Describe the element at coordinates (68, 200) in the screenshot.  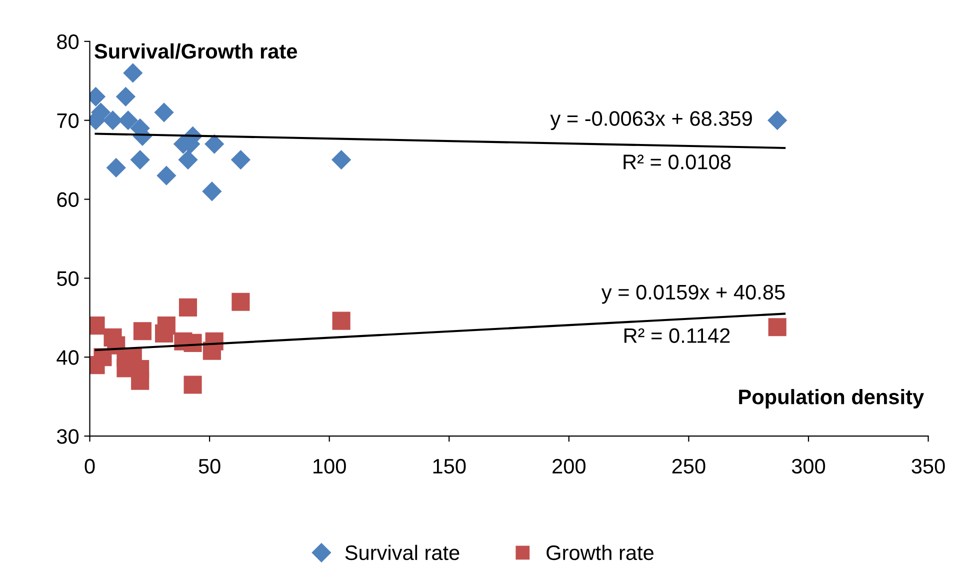
I see `y-tick-label: 60` at that location.